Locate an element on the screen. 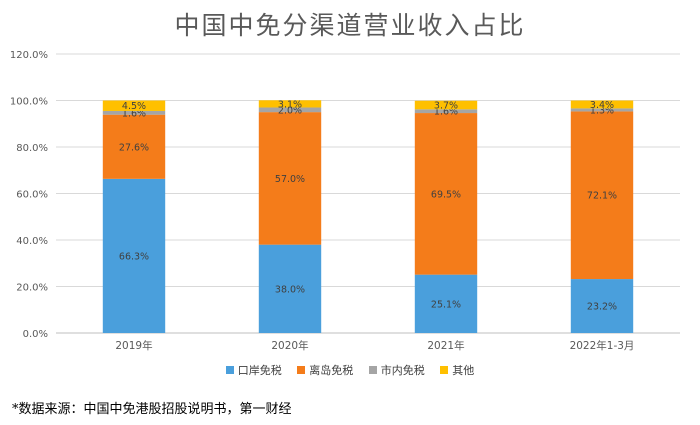  data-label: 57.0% is located at coordinates (290, 179).